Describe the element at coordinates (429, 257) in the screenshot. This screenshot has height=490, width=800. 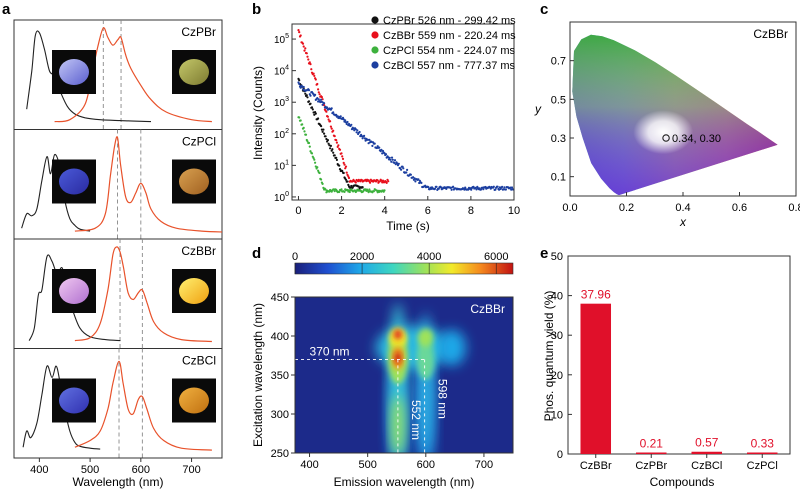
I see `panel-d-colorbar-label: 4000` at that location.